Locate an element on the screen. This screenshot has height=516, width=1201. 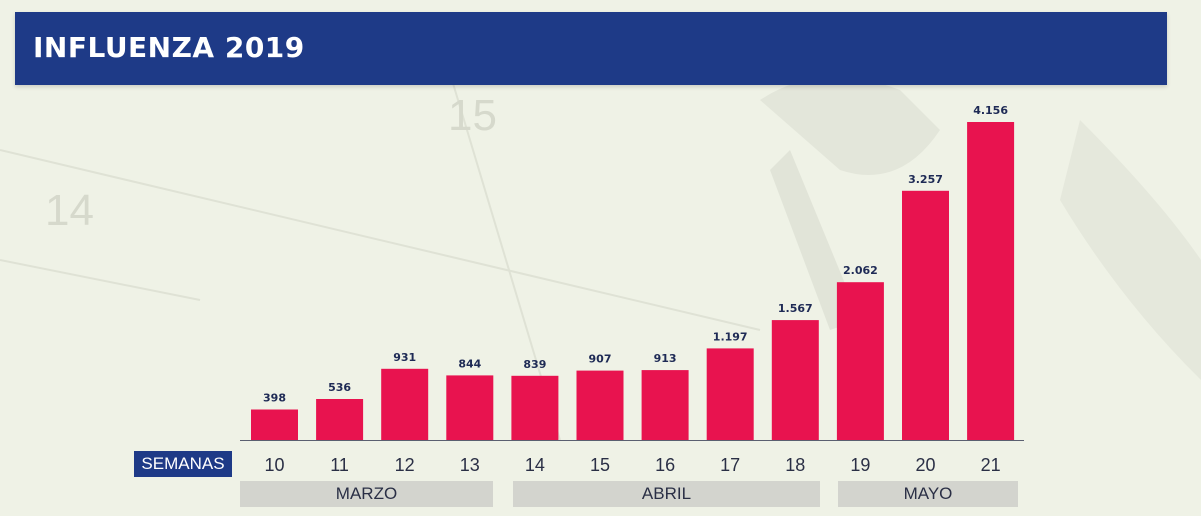
data-label-week-12: 931 is located at coordinates (404, 357).